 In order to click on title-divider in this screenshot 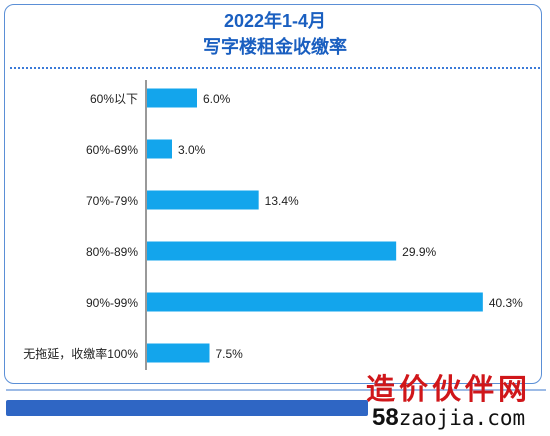, I will do `click(275, 68)`.